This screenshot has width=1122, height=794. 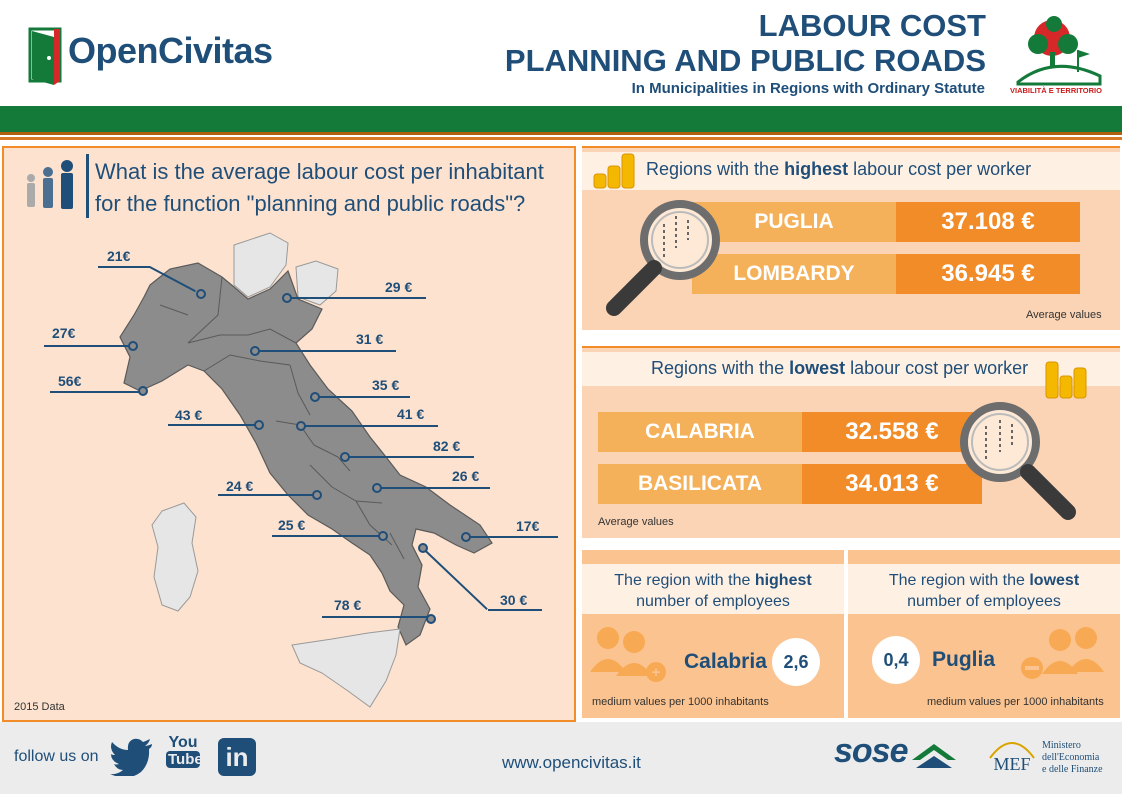 What do you see at coordinates (447, 446) in the screenshot?
I see `map-value-label: 82 €` at bounding box center [447, 446].